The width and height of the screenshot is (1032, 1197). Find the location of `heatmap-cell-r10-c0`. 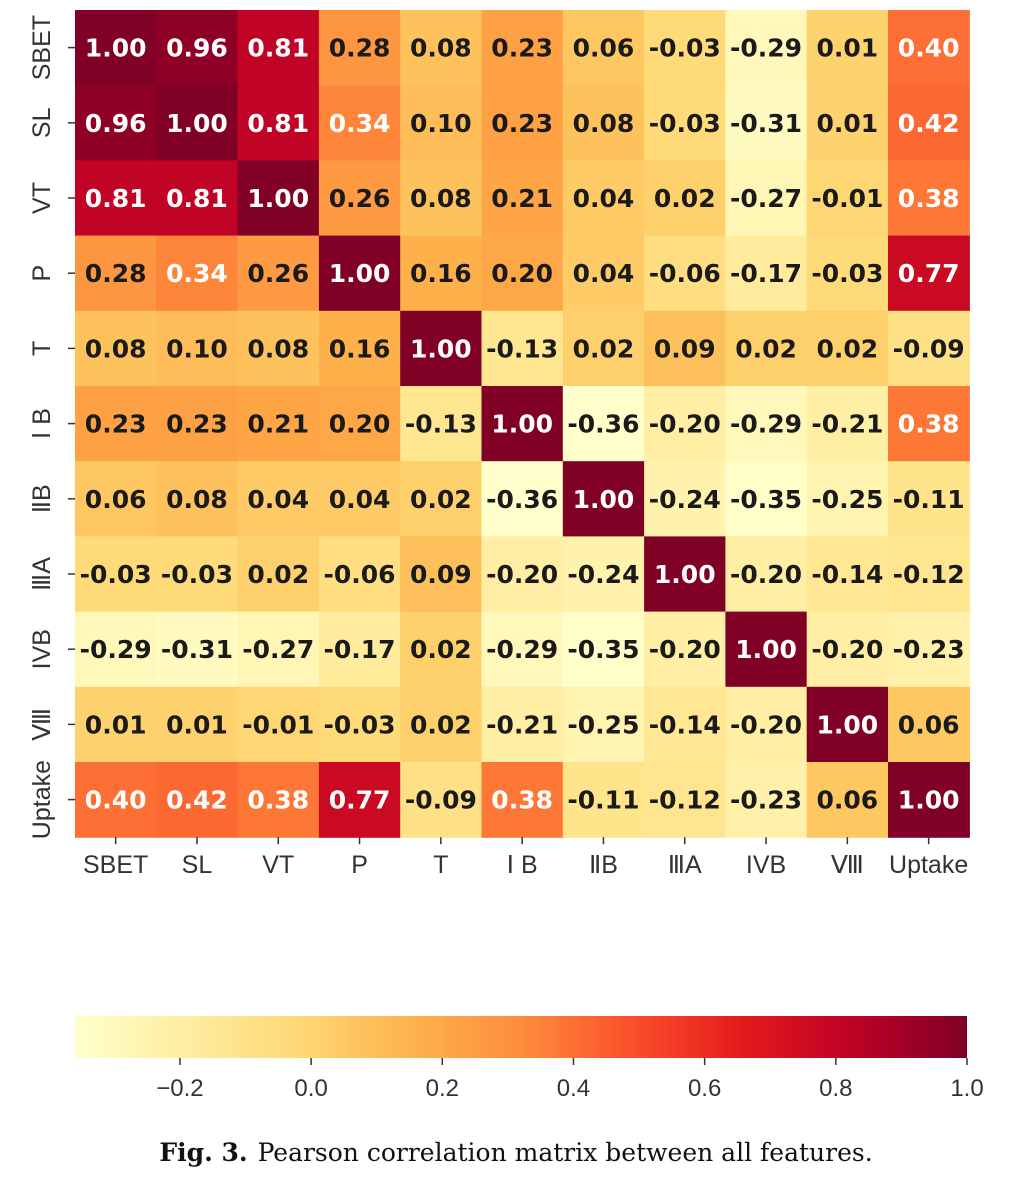

heatmap-cell-r10-c0 is located at coordinates (116, 800).